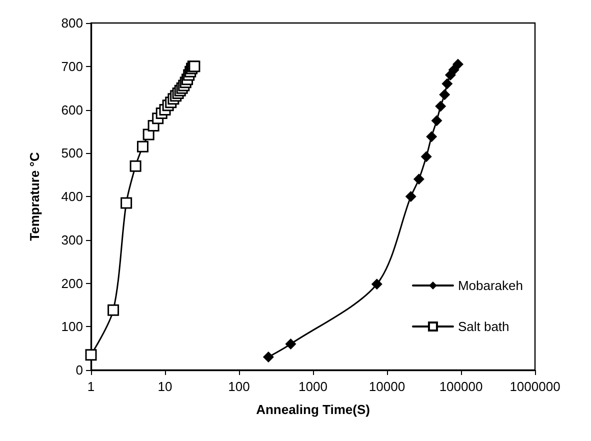 This screenshot has width=591, height=441. What do you see at coordinates (239, 386) in the screenshot?
I see `x-tick-label: 100` at bounding box center [239, 386].